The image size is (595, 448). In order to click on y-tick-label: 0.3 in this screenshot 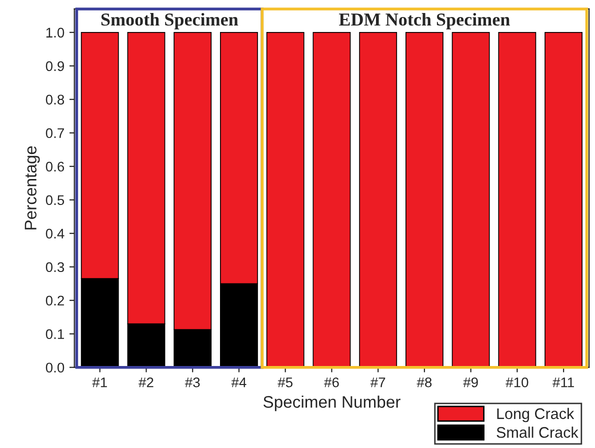, I will do `click(55, 267)`.